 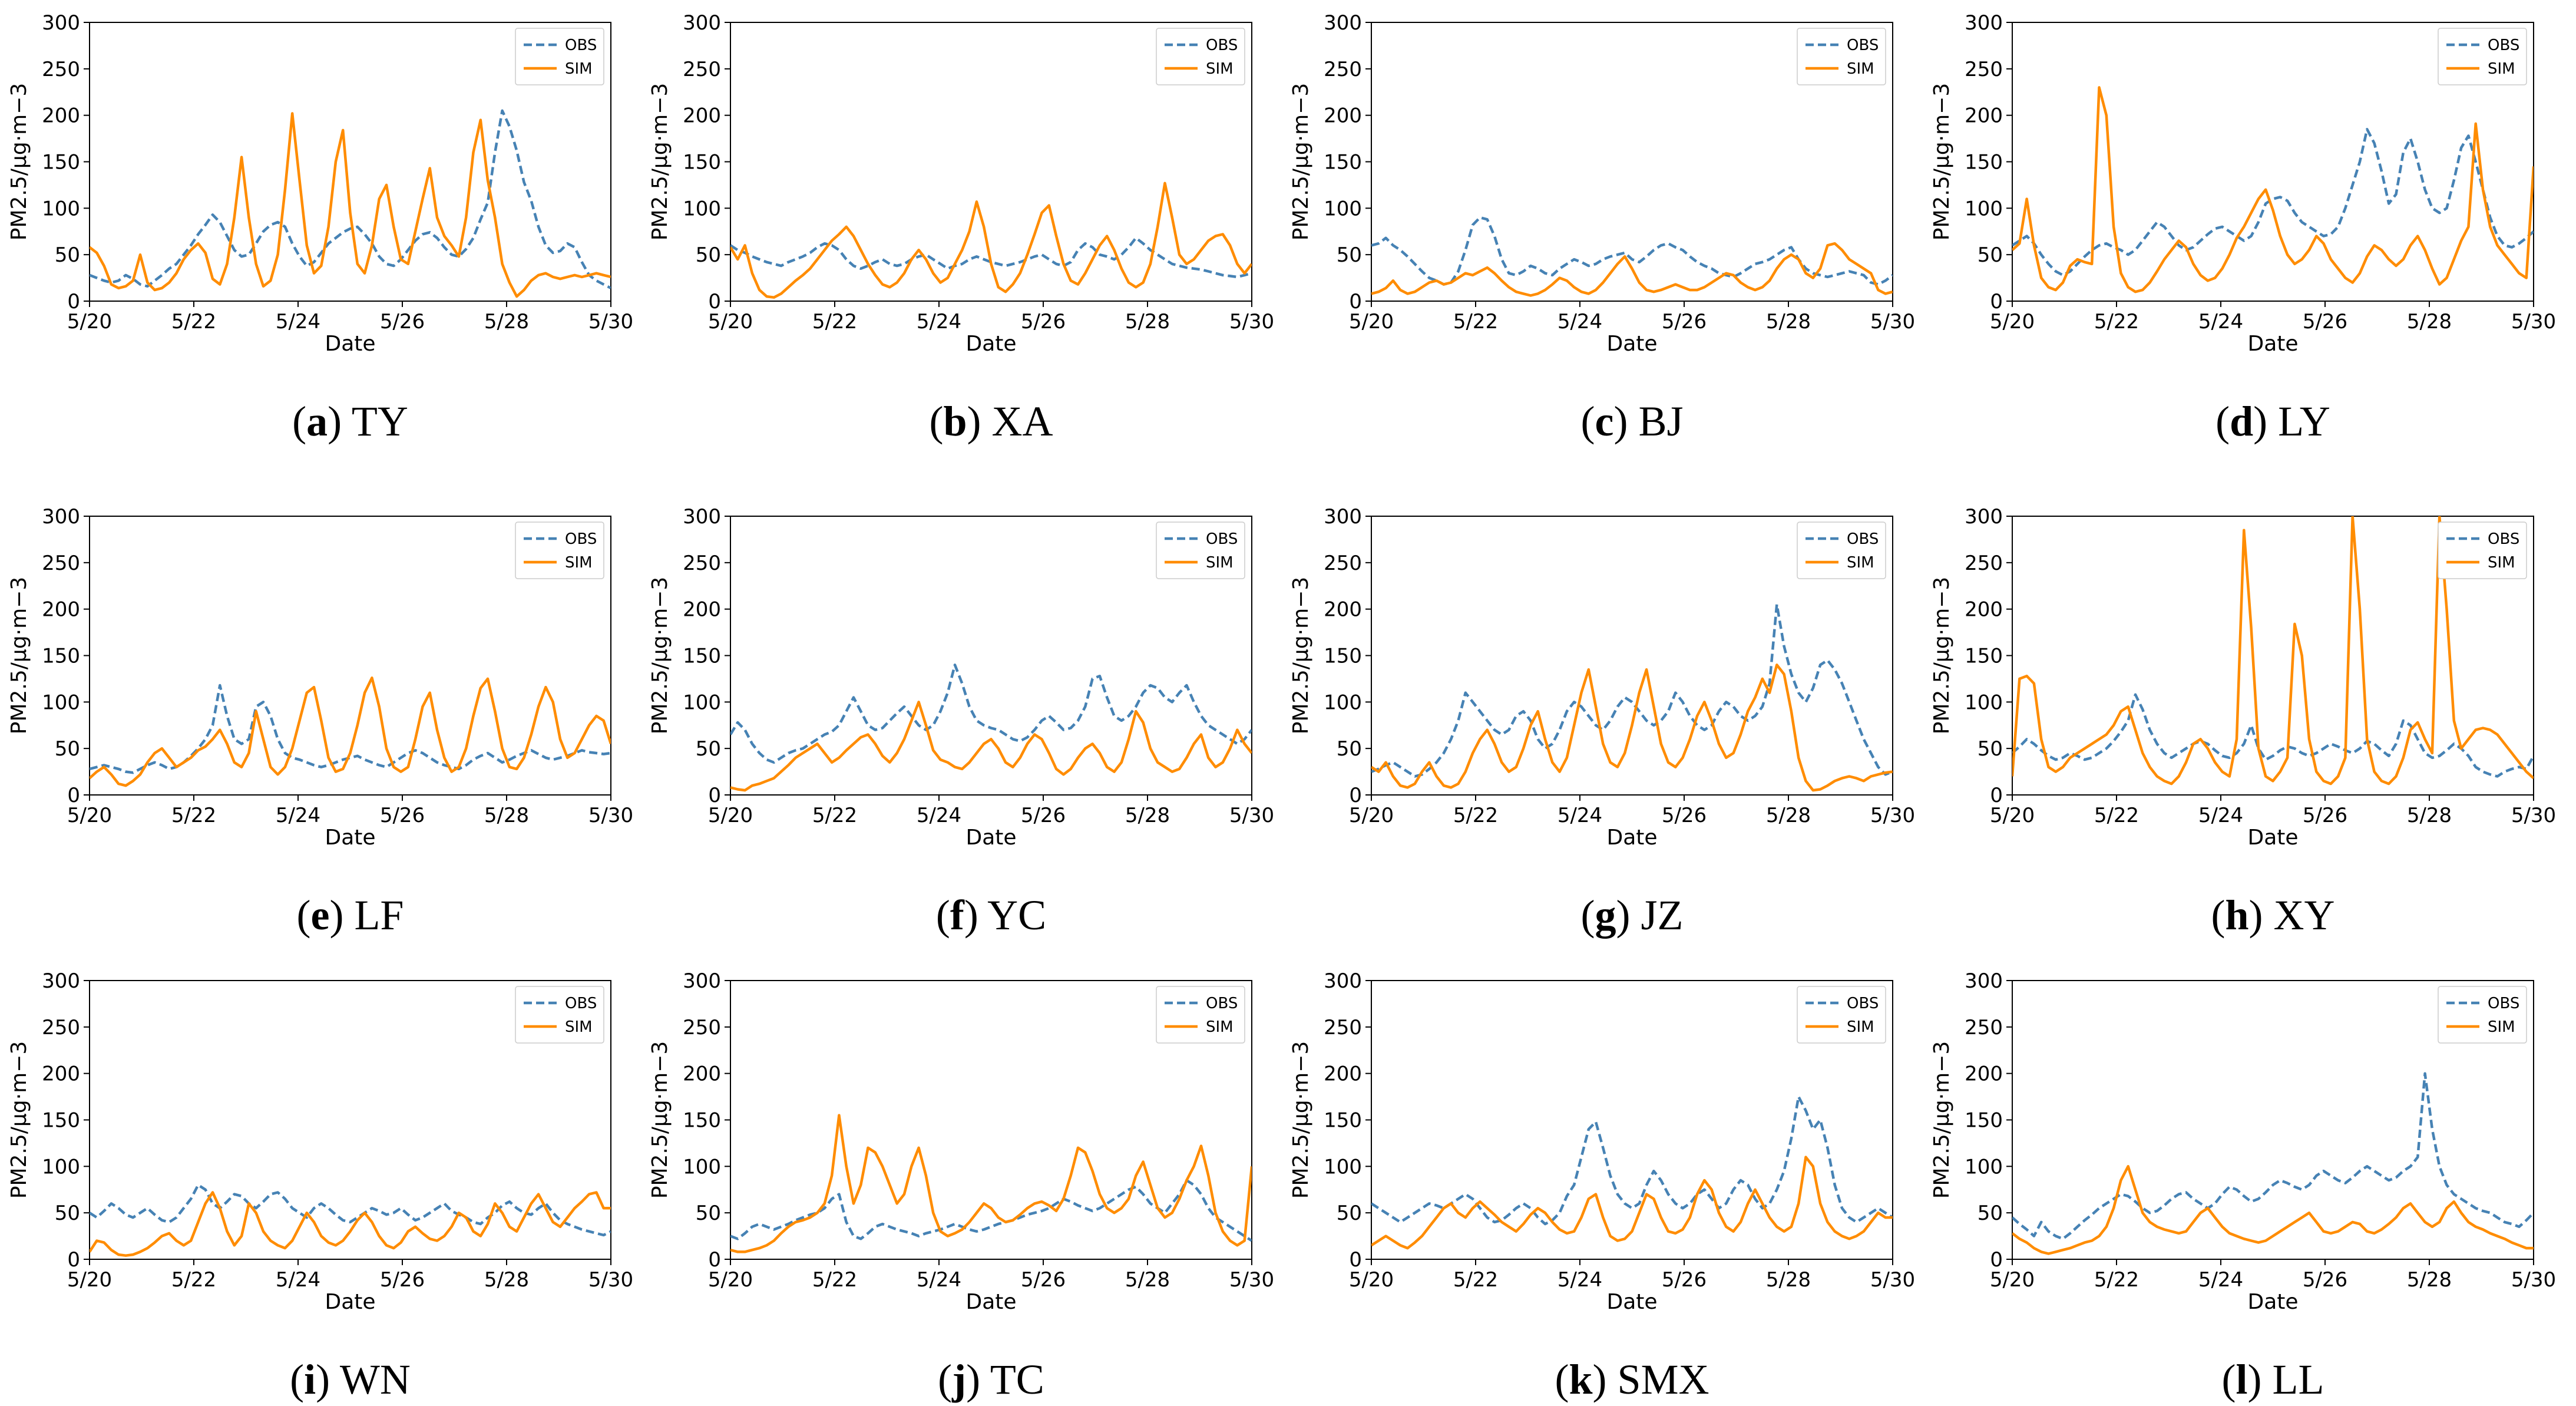 I want to click on panel-caption: (e) LF, so click(x=350, y=915).